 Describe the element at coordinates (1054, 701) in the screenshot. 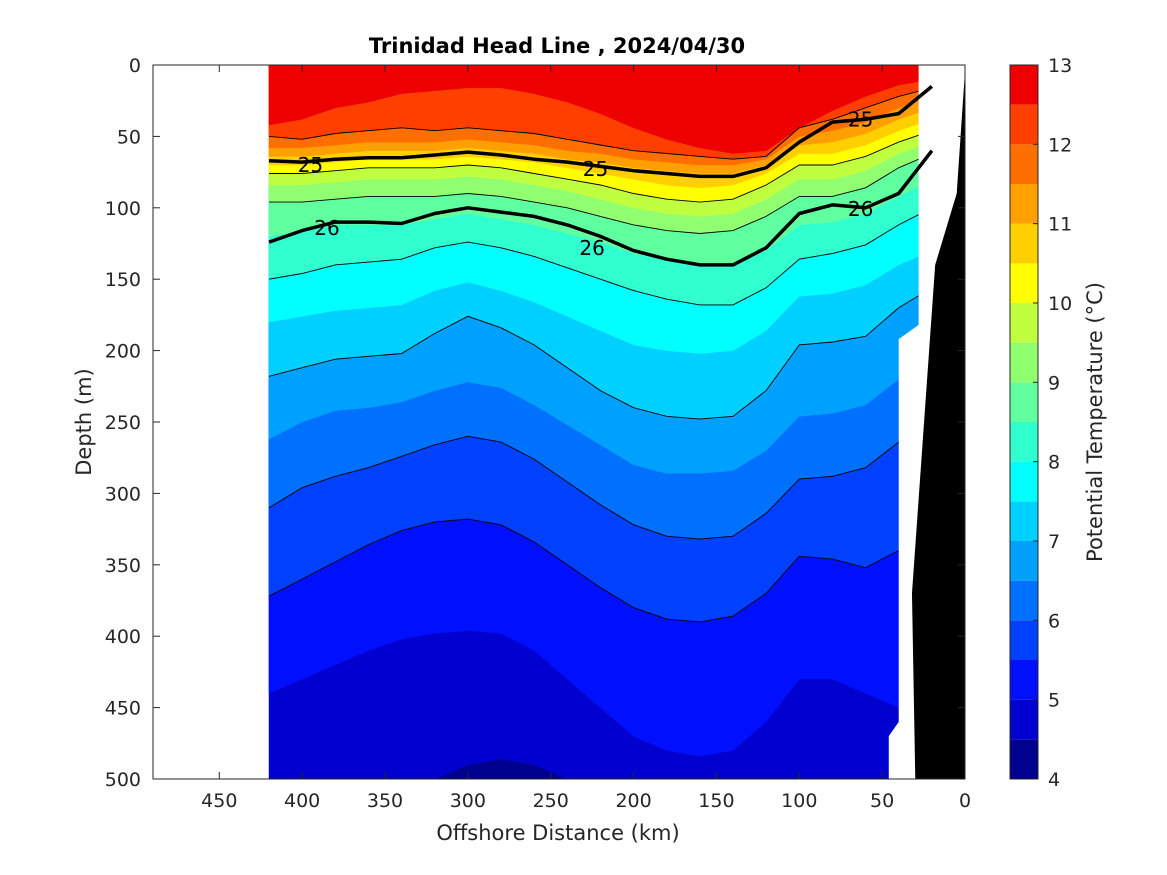

I see `colorbar-tick-label: 5` at that location.